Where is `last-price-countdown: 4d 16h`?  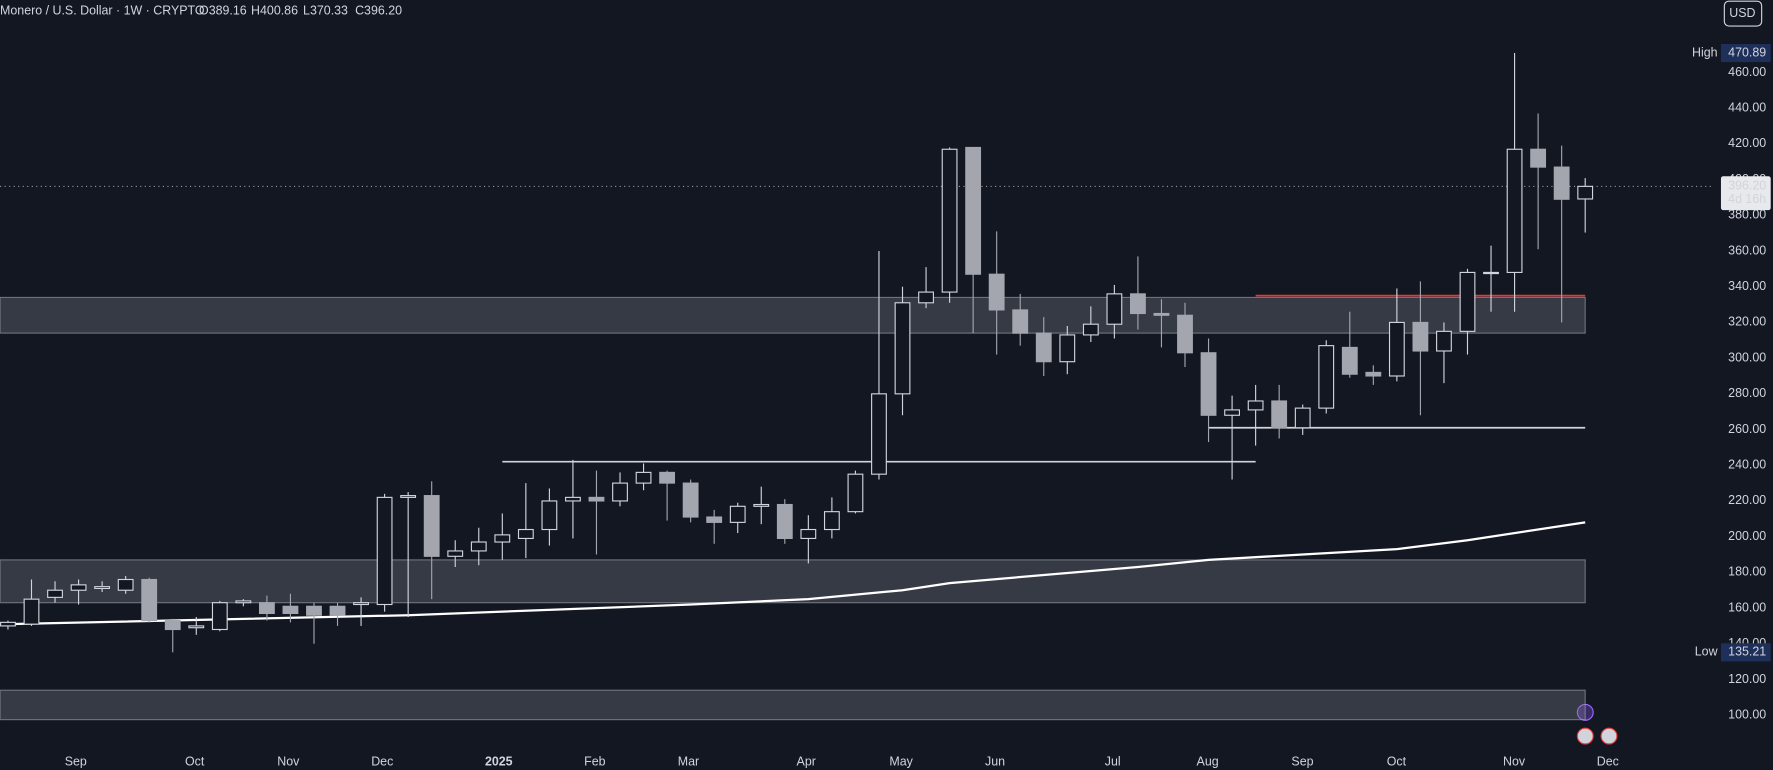
last-price-countdown: 4d 16h is located at coordinates (1747, 199).